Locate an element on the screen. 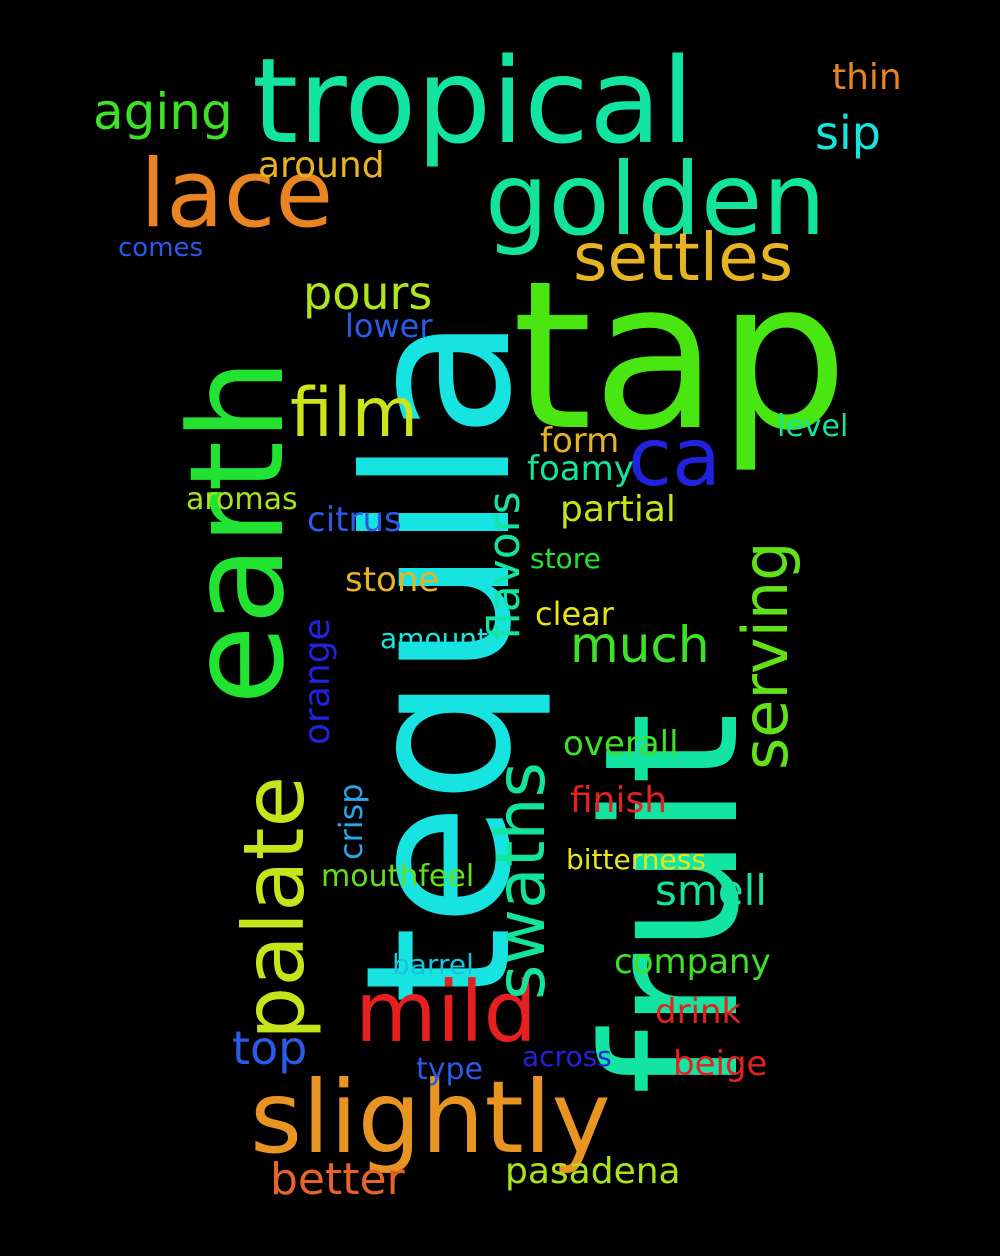 The width and height of the screenshot is (1000, 1256). word-much: much is located at coordinates (640, 645).